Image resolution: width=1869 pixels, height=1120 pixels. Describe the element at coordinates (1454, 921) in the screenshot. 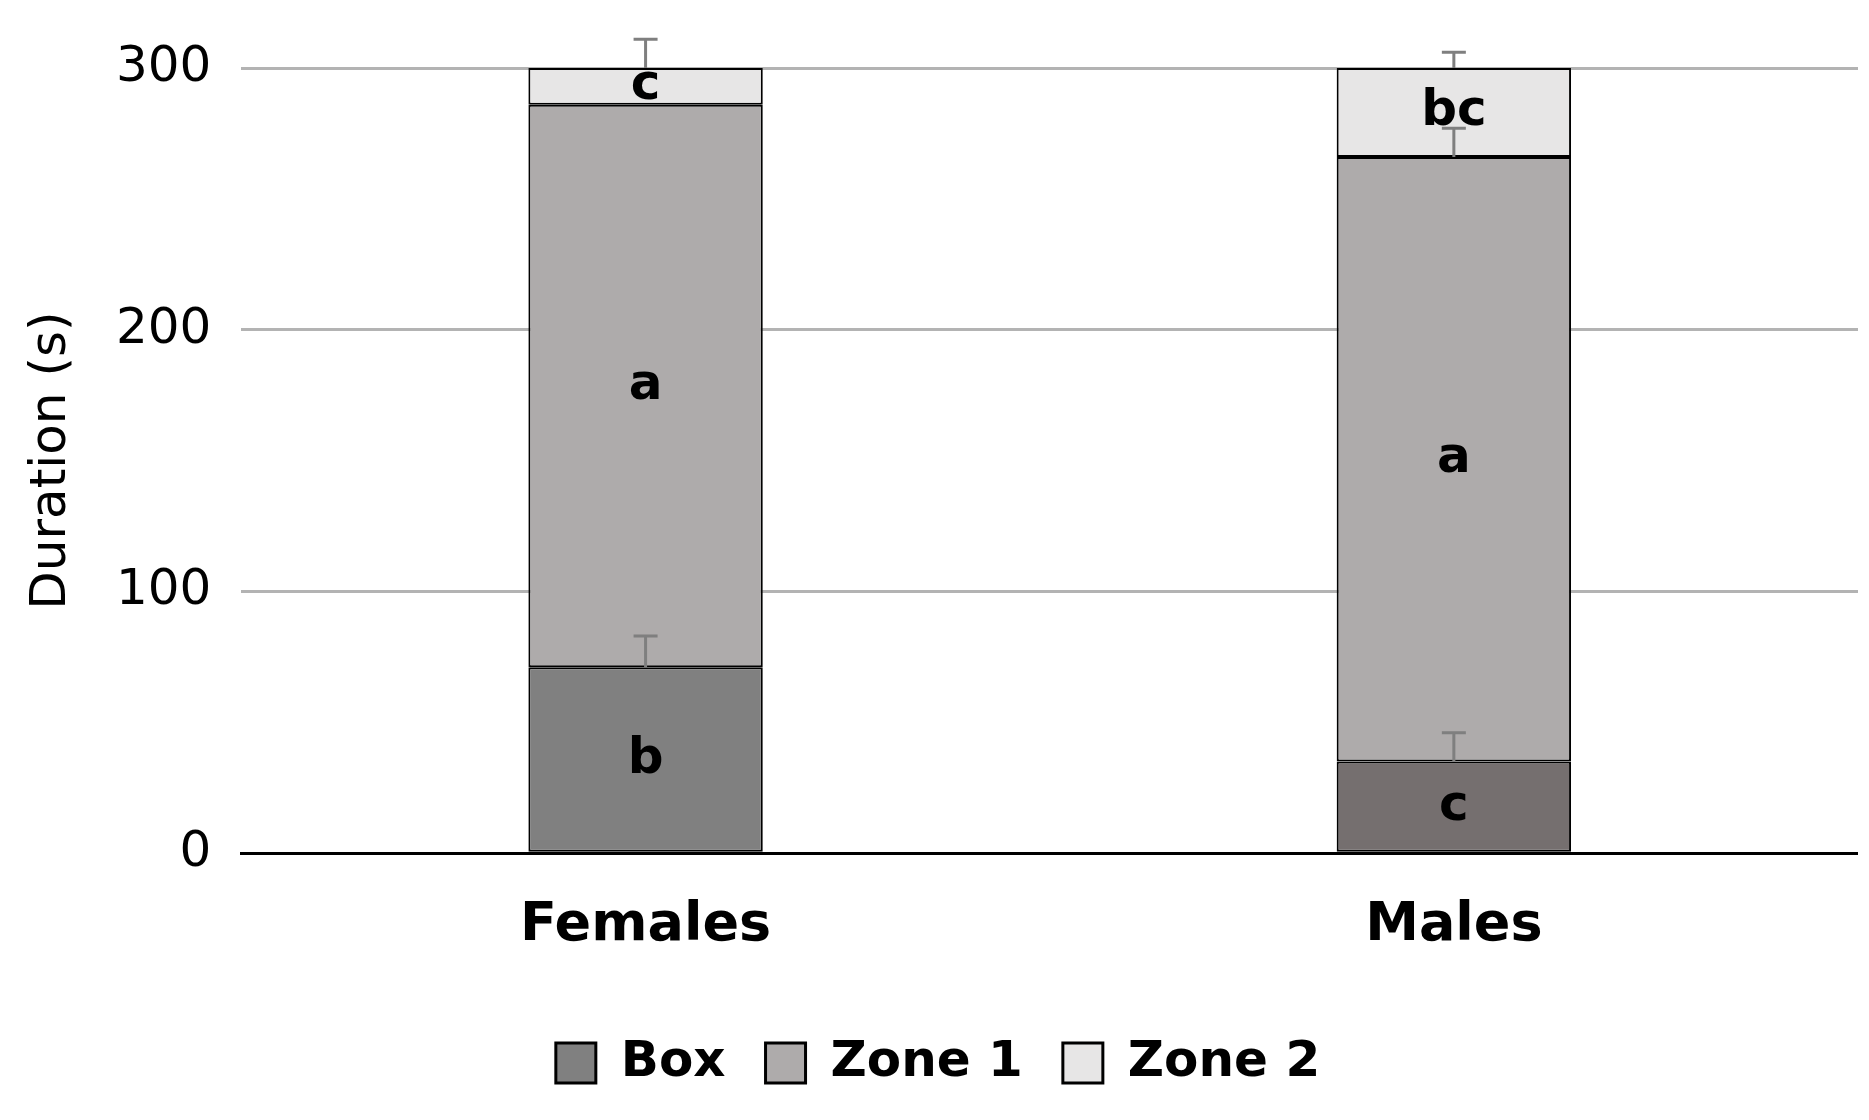

I see `x-tick-label: Males` at that location.